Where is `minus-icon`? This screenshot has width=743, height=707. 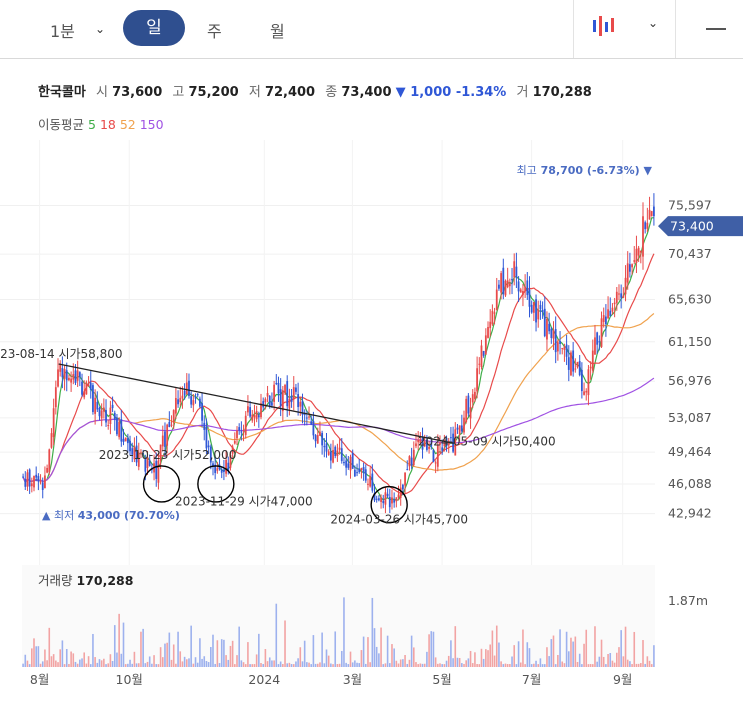
minus-icon is located at coordinates (716, 29).